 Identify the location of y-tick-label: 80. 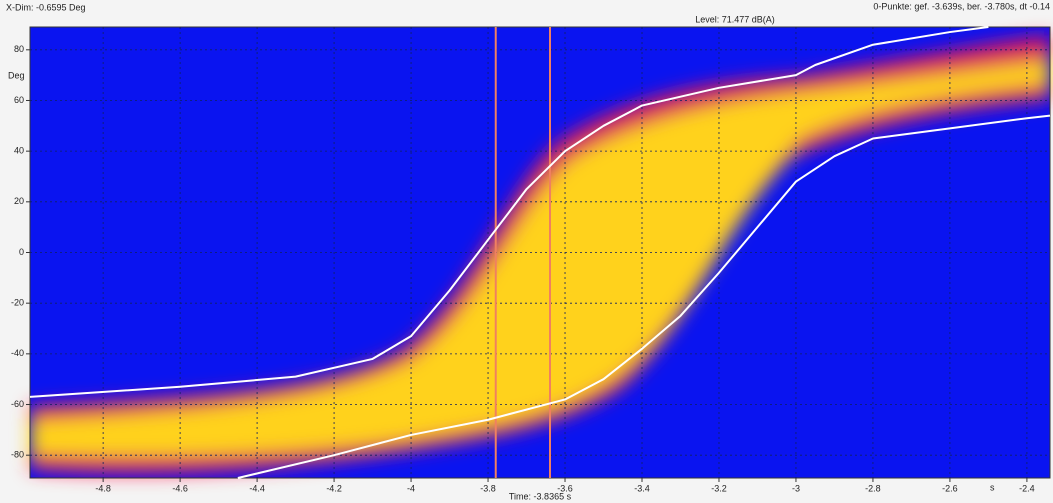
(19, 49).